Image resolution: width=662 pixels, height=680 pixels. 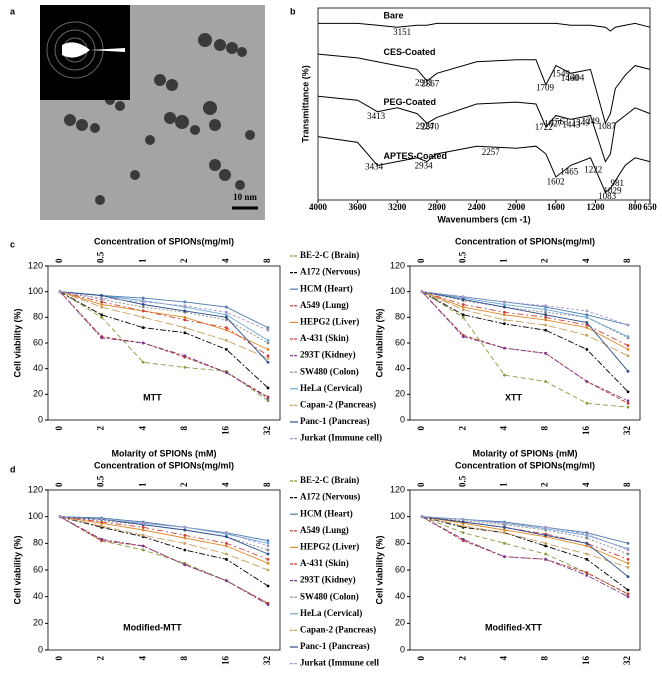 What do you see at coordinates (595, 207) in the screenshot?
I see `x-tick-label: 1200` at bounding box center [595, 207].